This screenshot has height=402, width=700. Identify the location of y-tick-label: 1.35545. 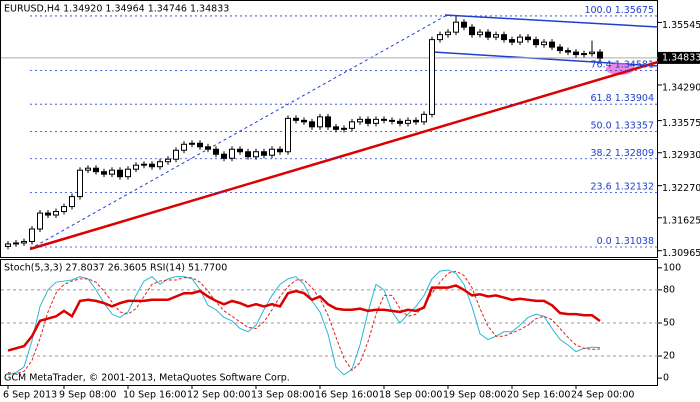
(681, 25).